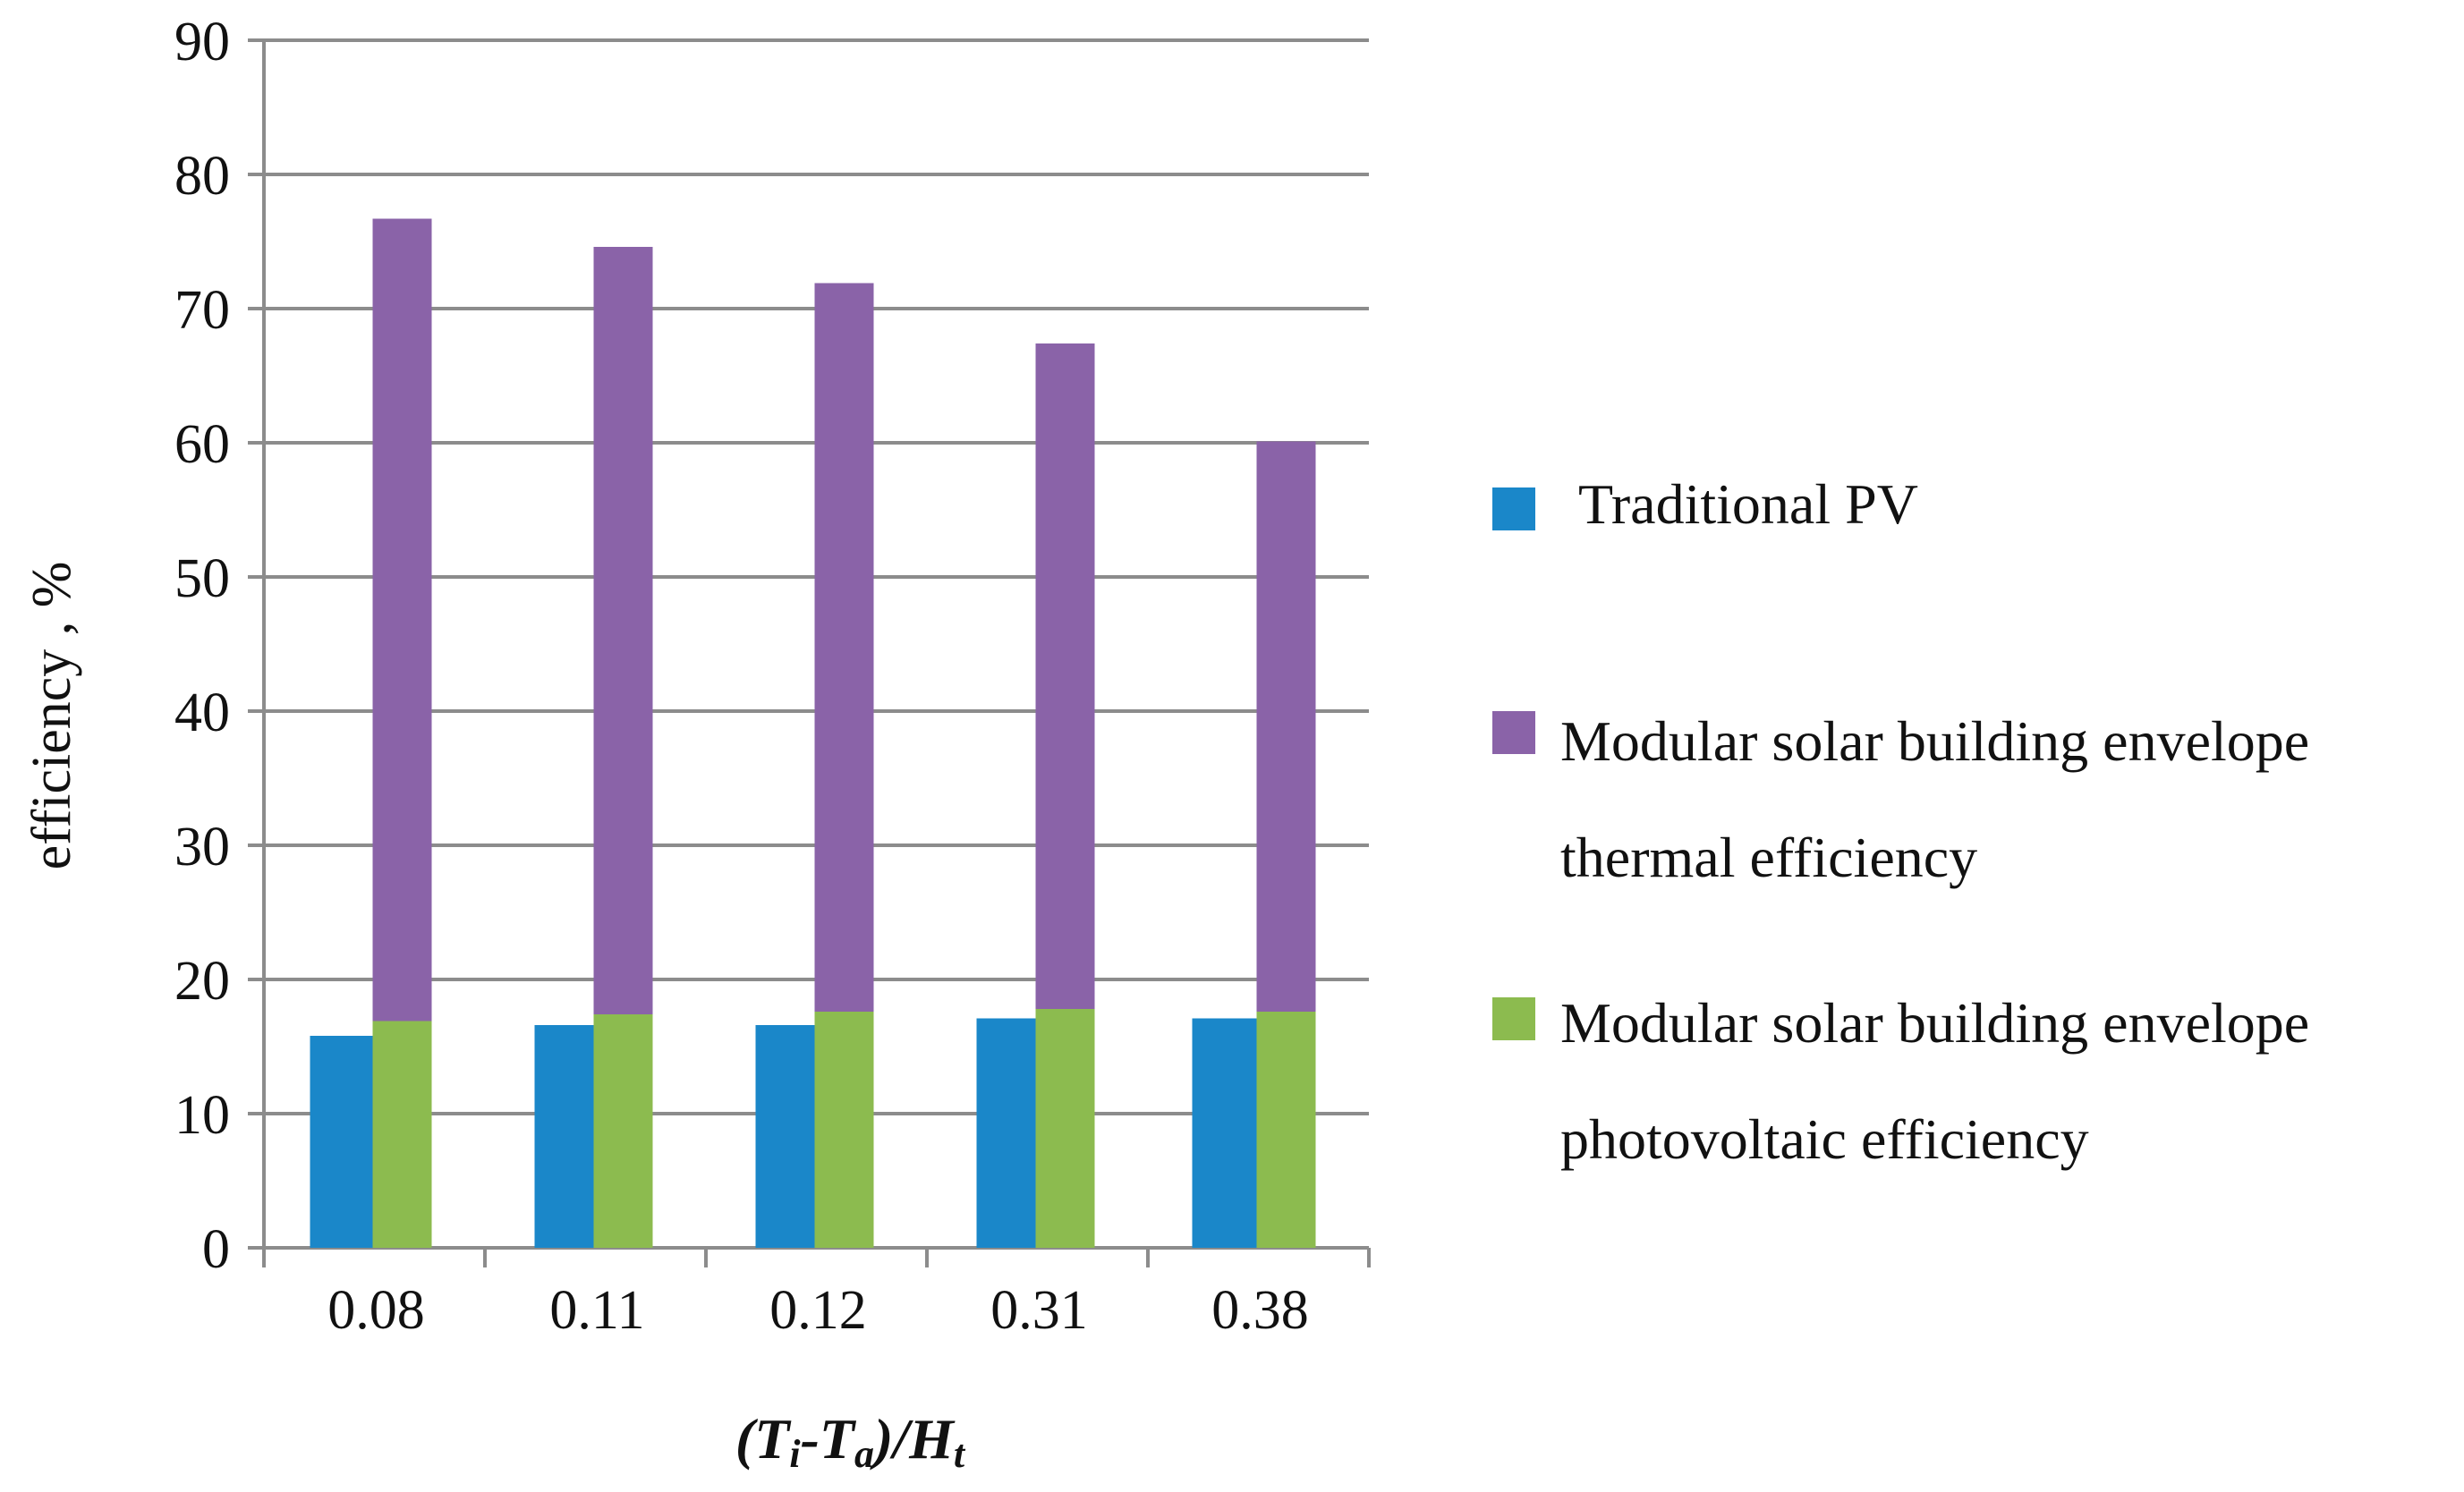  I want to click on x-axis-label: (Ti-Ta)/Ht, so click(851, 1442).